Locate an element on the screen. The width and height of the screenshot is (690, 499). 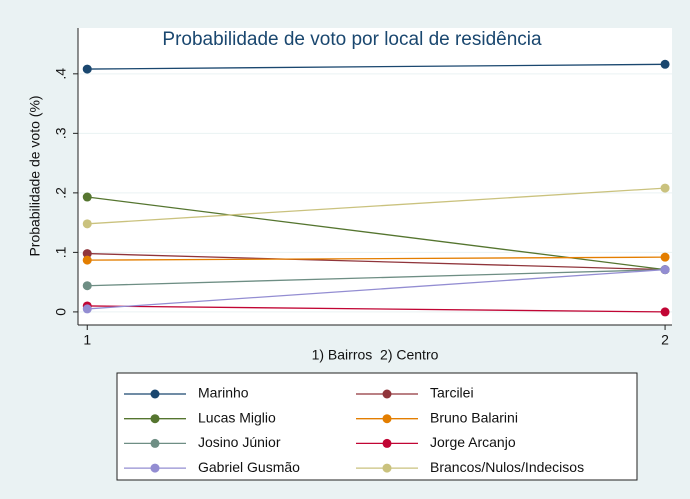
x-tick-label: 1 is located at coordinates (87, 340).